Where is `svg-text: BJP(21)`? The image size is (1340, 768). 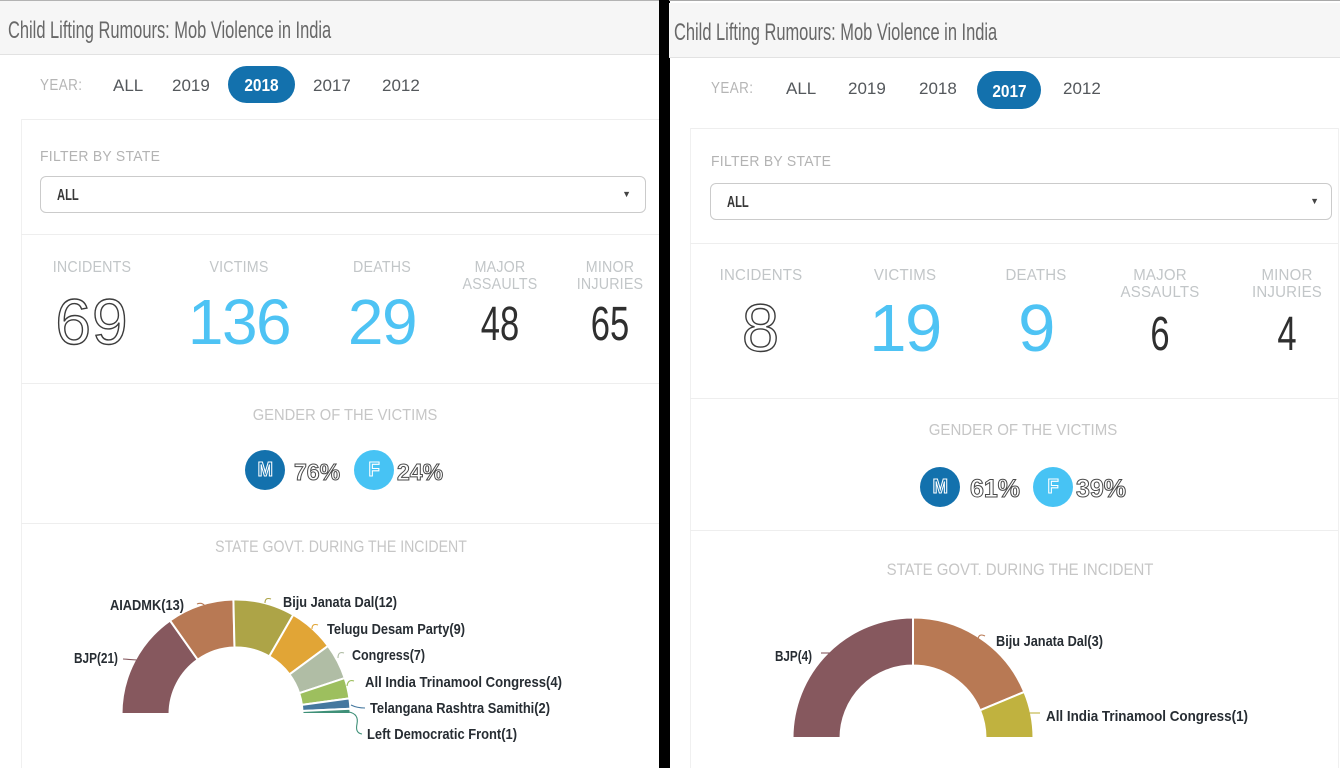 svg-text: BJP(21) is located at coordinates (96, 658).